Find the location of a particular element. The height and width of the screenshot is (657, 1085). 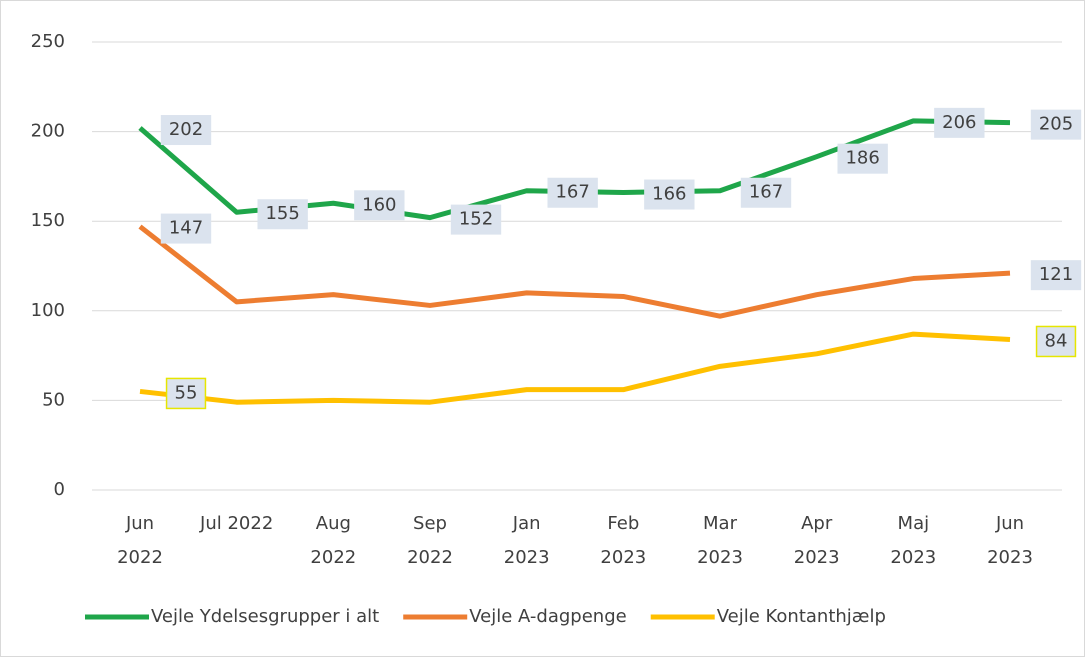

x-tick-label: Jan 2023 is located at coordinates (527, 540).